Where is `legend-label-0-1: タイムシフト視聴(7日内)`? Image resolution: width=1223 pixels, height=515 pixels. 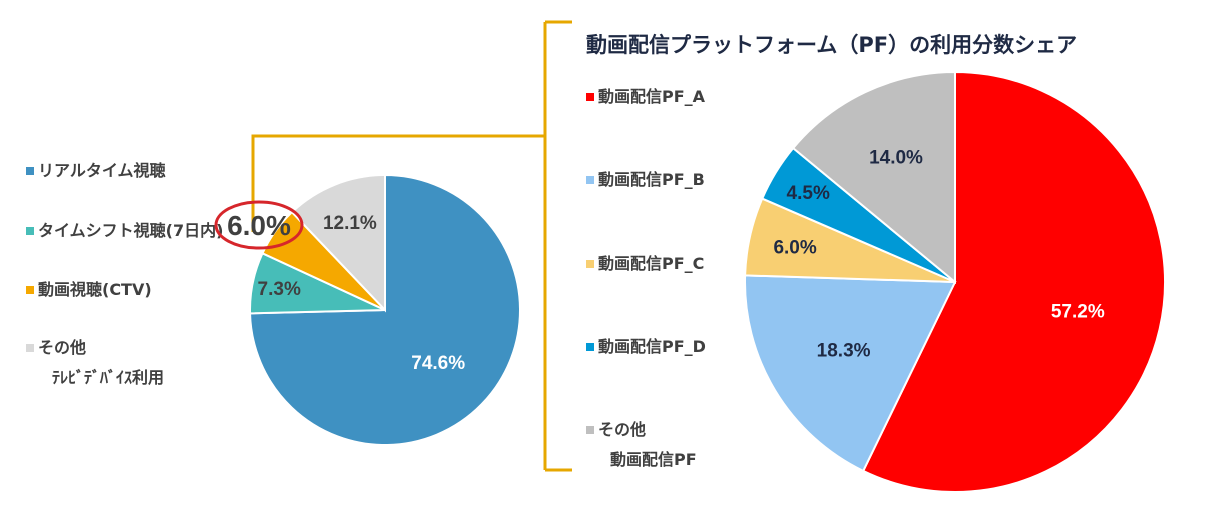 legend-label-0-1: タイムシフト視聴(7日内) is located at coordinates (130, 230).